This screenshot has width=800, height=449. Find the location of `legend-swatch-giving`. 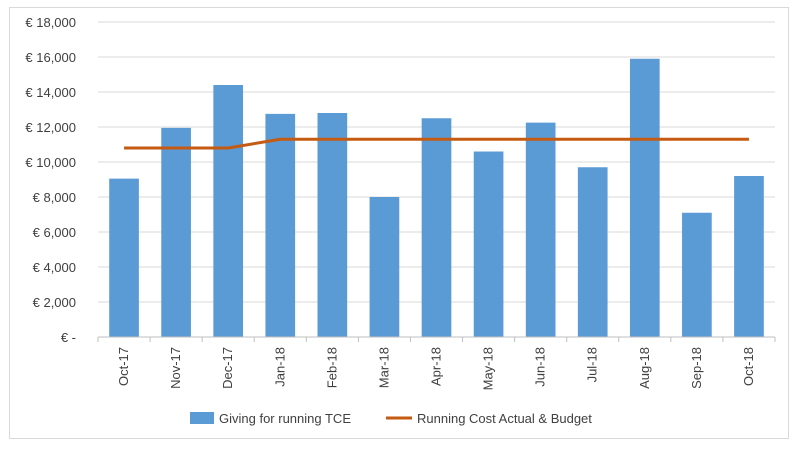

legend-swatch-giving is located at coordinates (202, 418).